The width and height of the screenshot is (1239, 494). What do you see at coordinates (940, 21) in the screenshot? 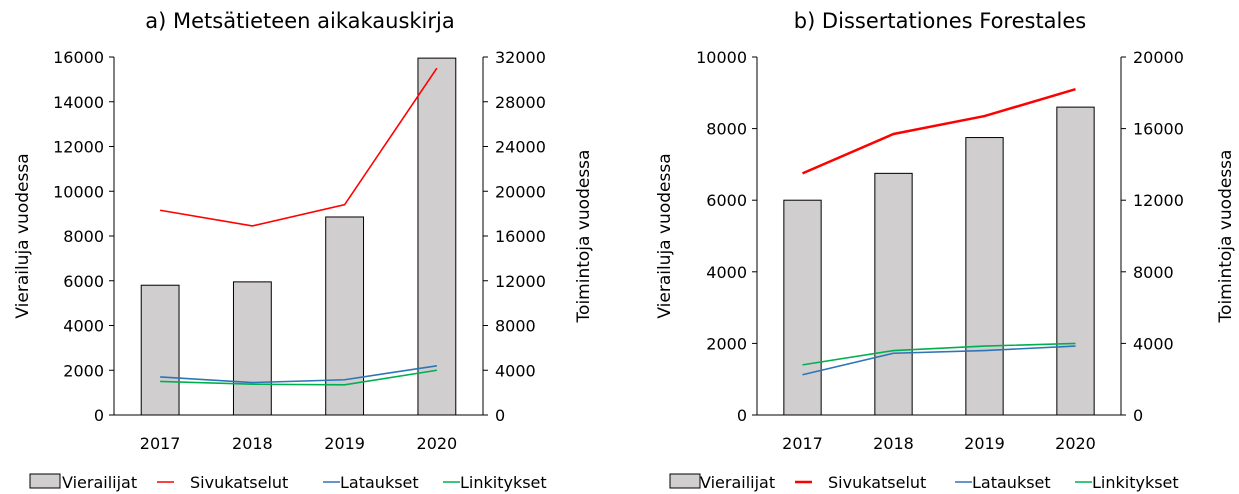
I see `chart-title: b) Dissertationes Forestales` at bounding box center [940, 21].